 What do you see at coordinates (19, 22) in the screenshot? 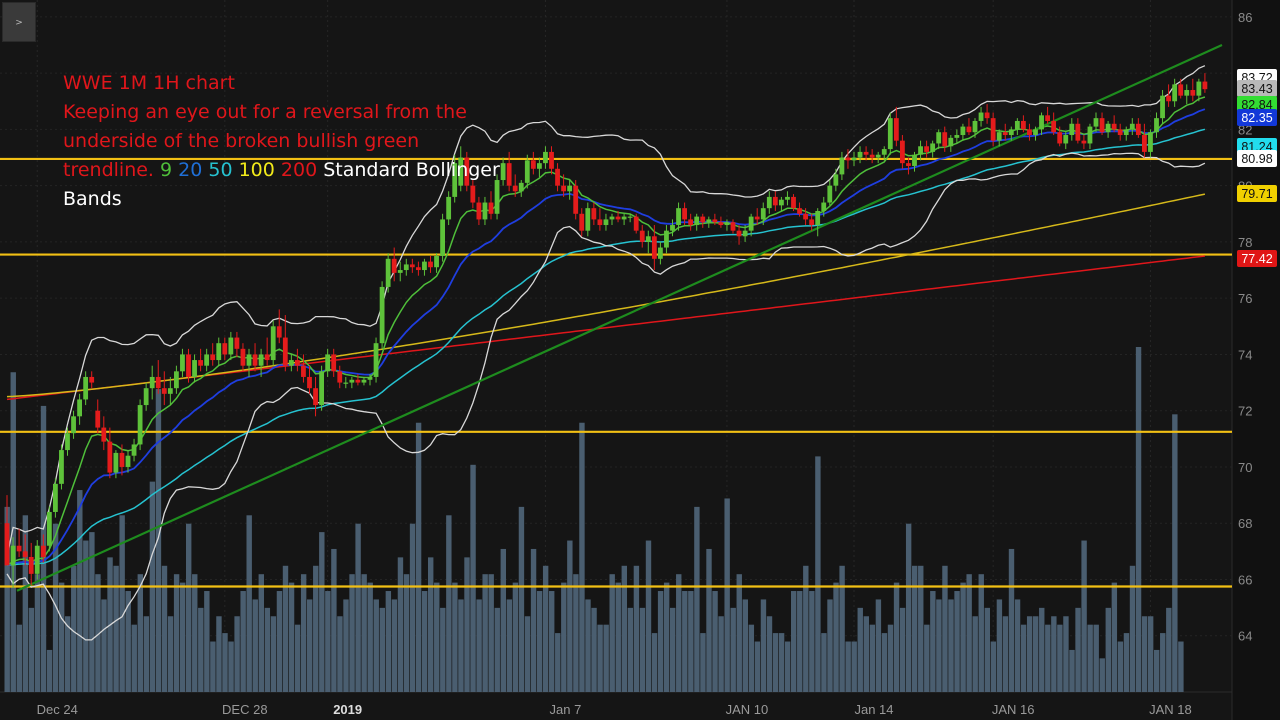
I see `expand-panel-button: >` at bounding box center [19, 22].